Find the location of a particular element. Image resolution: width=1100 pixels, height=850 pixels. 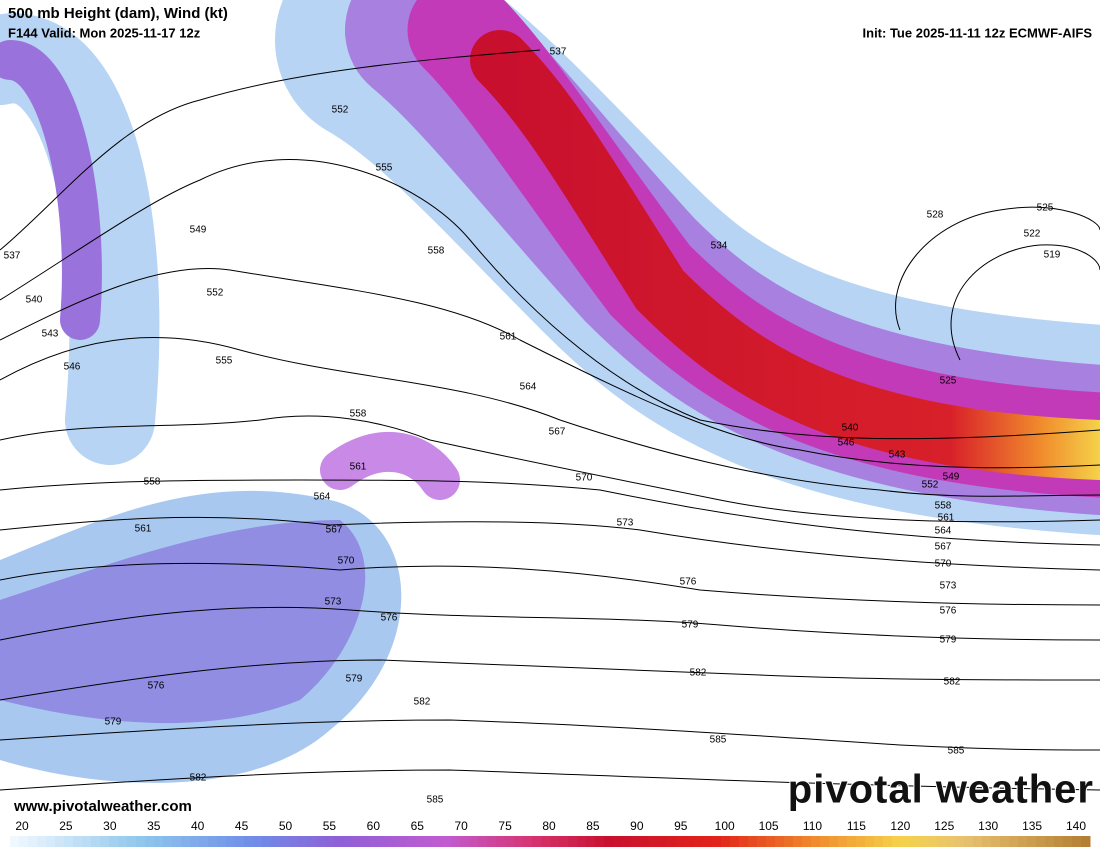

colorbar-label: 140 is located at coordinates (1076, 826).